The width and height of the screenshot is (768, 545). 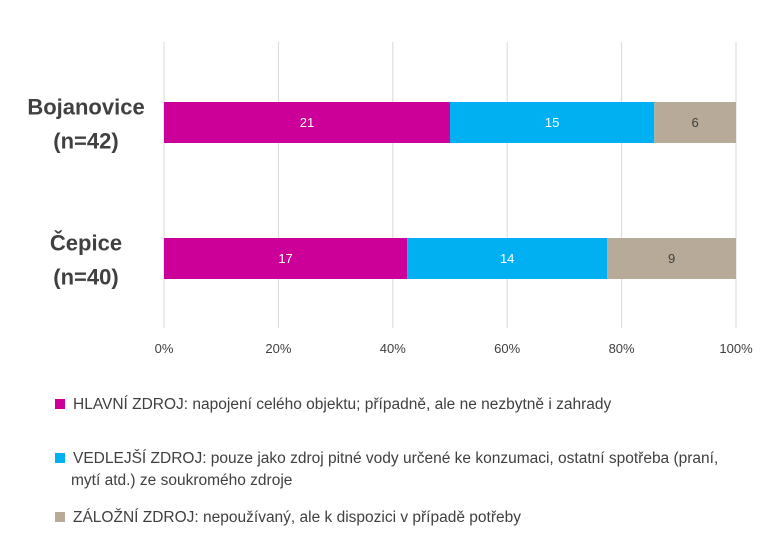 I want to click on category-label: Bojanovice, so click(x=85, y=107).